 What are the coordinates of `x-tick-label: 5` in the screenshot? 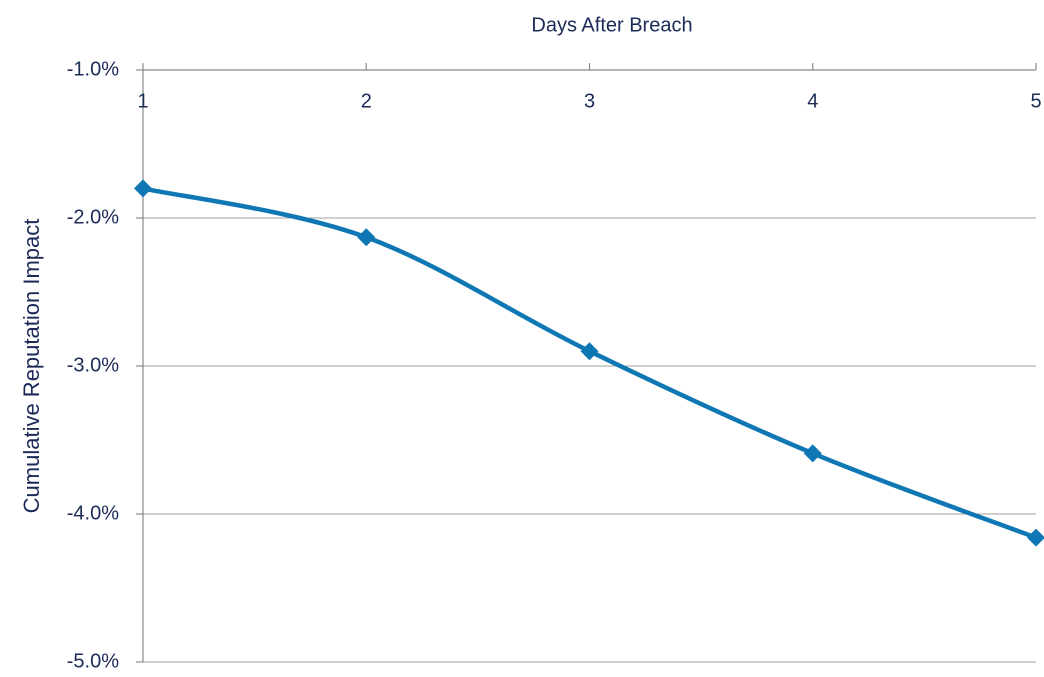 It's located at (1035, 101).